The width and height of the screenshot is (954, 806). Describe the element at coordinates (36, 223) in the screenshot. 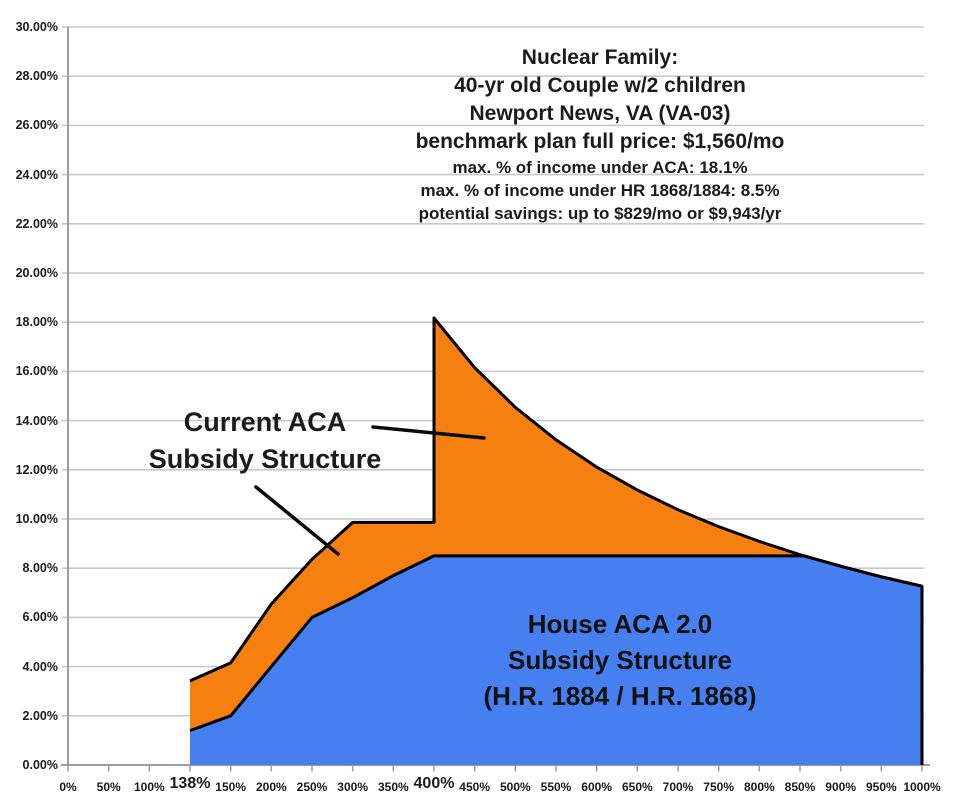

I see `y-tick-label: 22.00%` at that location.